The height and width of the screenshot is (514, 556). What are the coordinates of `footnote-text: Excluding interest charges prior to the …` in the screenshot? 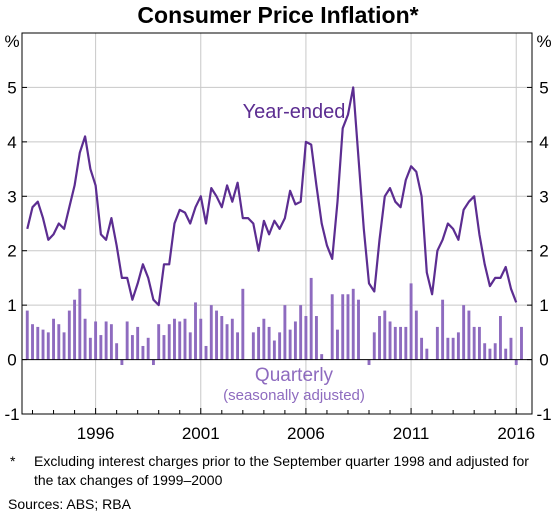 It's located at (281, 470).